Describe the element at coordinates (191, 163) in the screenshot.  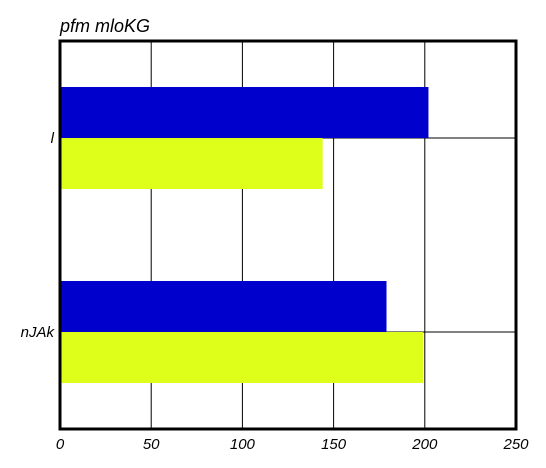
I see `bar-series-1-l` at that location.